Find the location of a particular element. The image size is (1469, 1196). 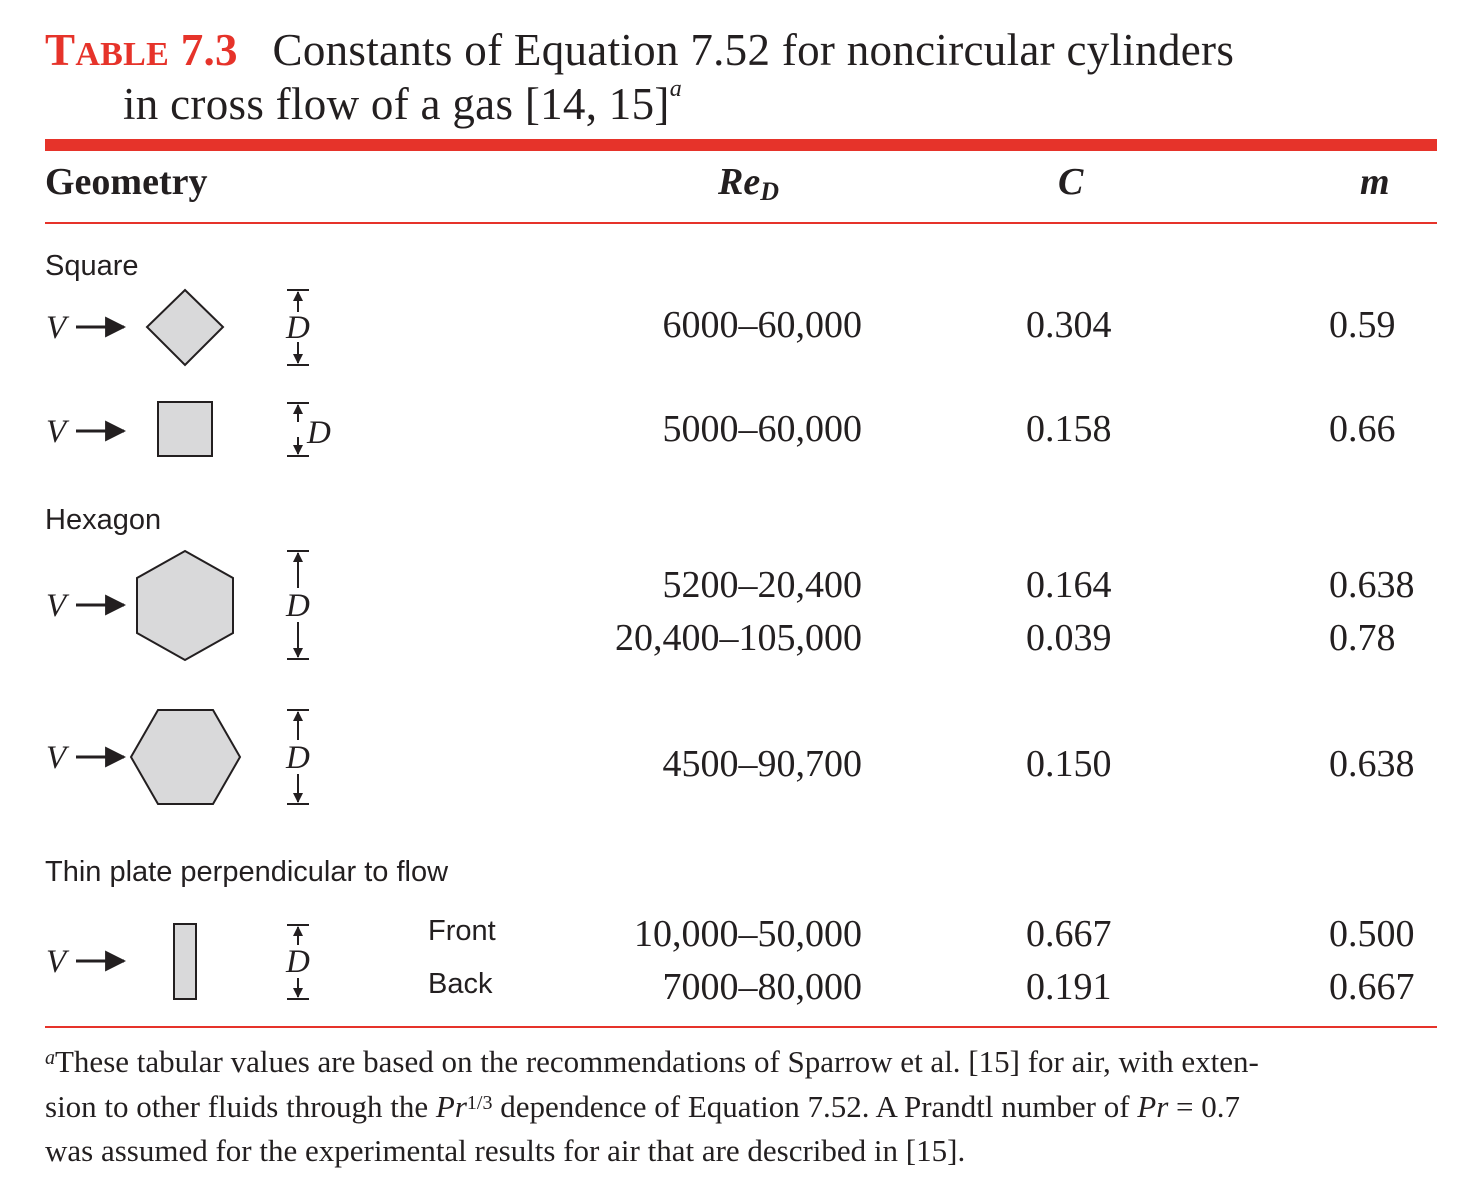

row-5-m: 0.638 is located at coordinates (1372, 764).